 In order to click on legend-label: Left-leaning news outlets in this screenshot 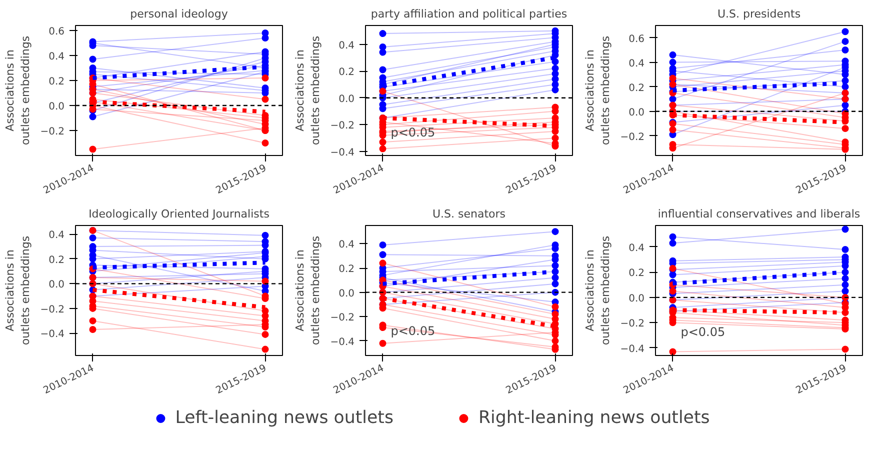, I will do `click(284, 418)`.